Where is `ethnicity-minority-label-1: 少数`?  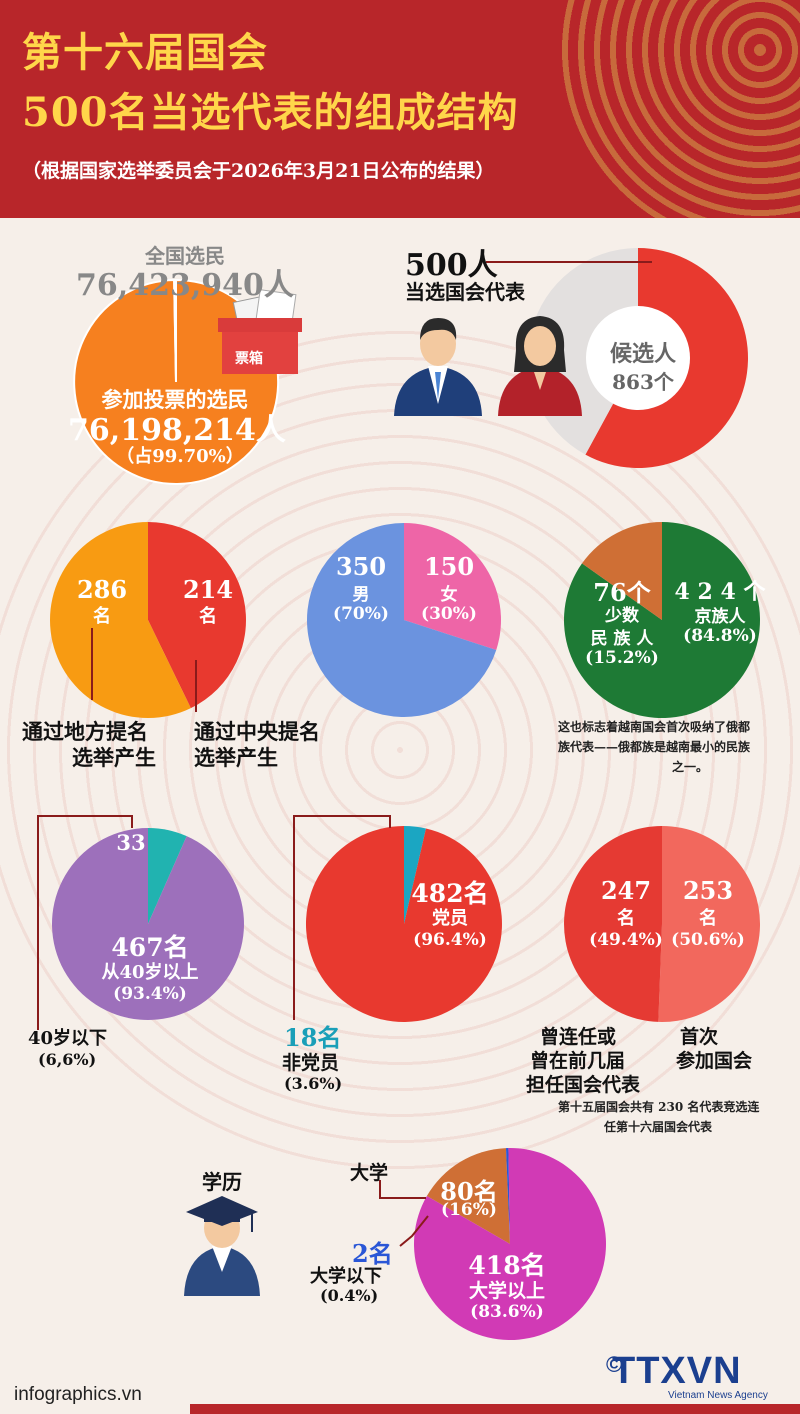
ethnicity-minority-label-1: 少数 is located at coordinates (622, 616).